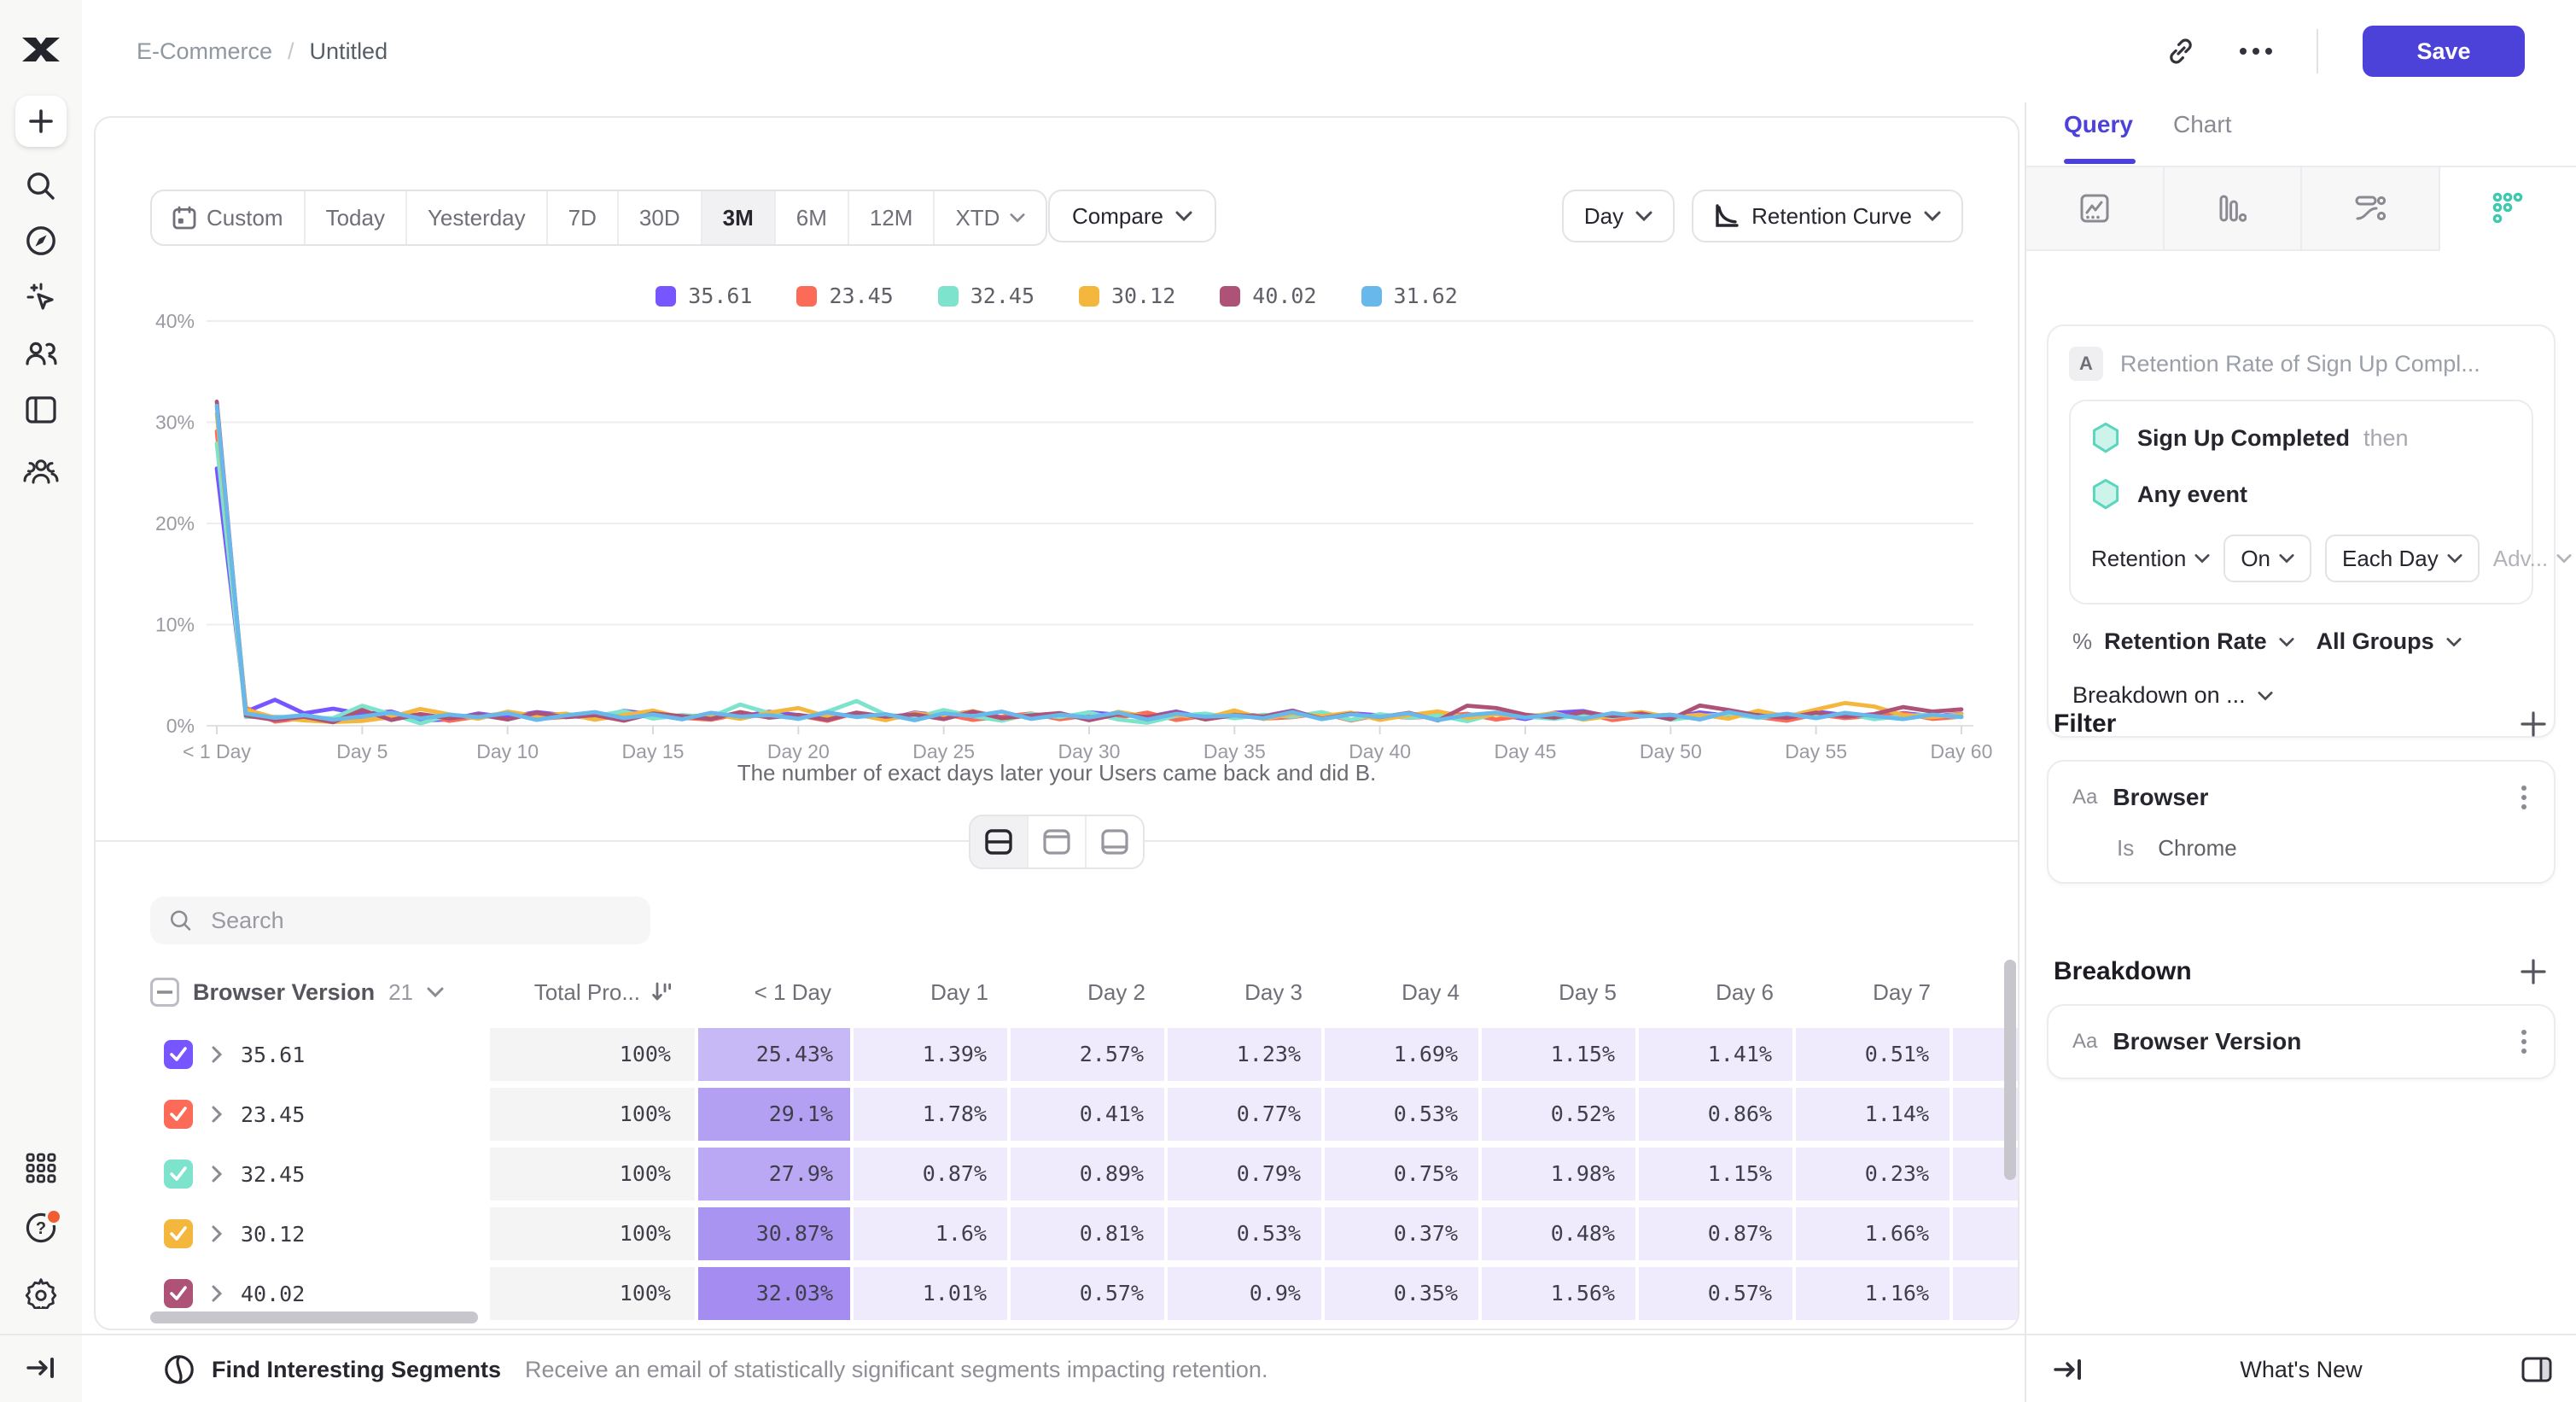  I want to click on granularity-dropdown: Day, so click(1618, 216).